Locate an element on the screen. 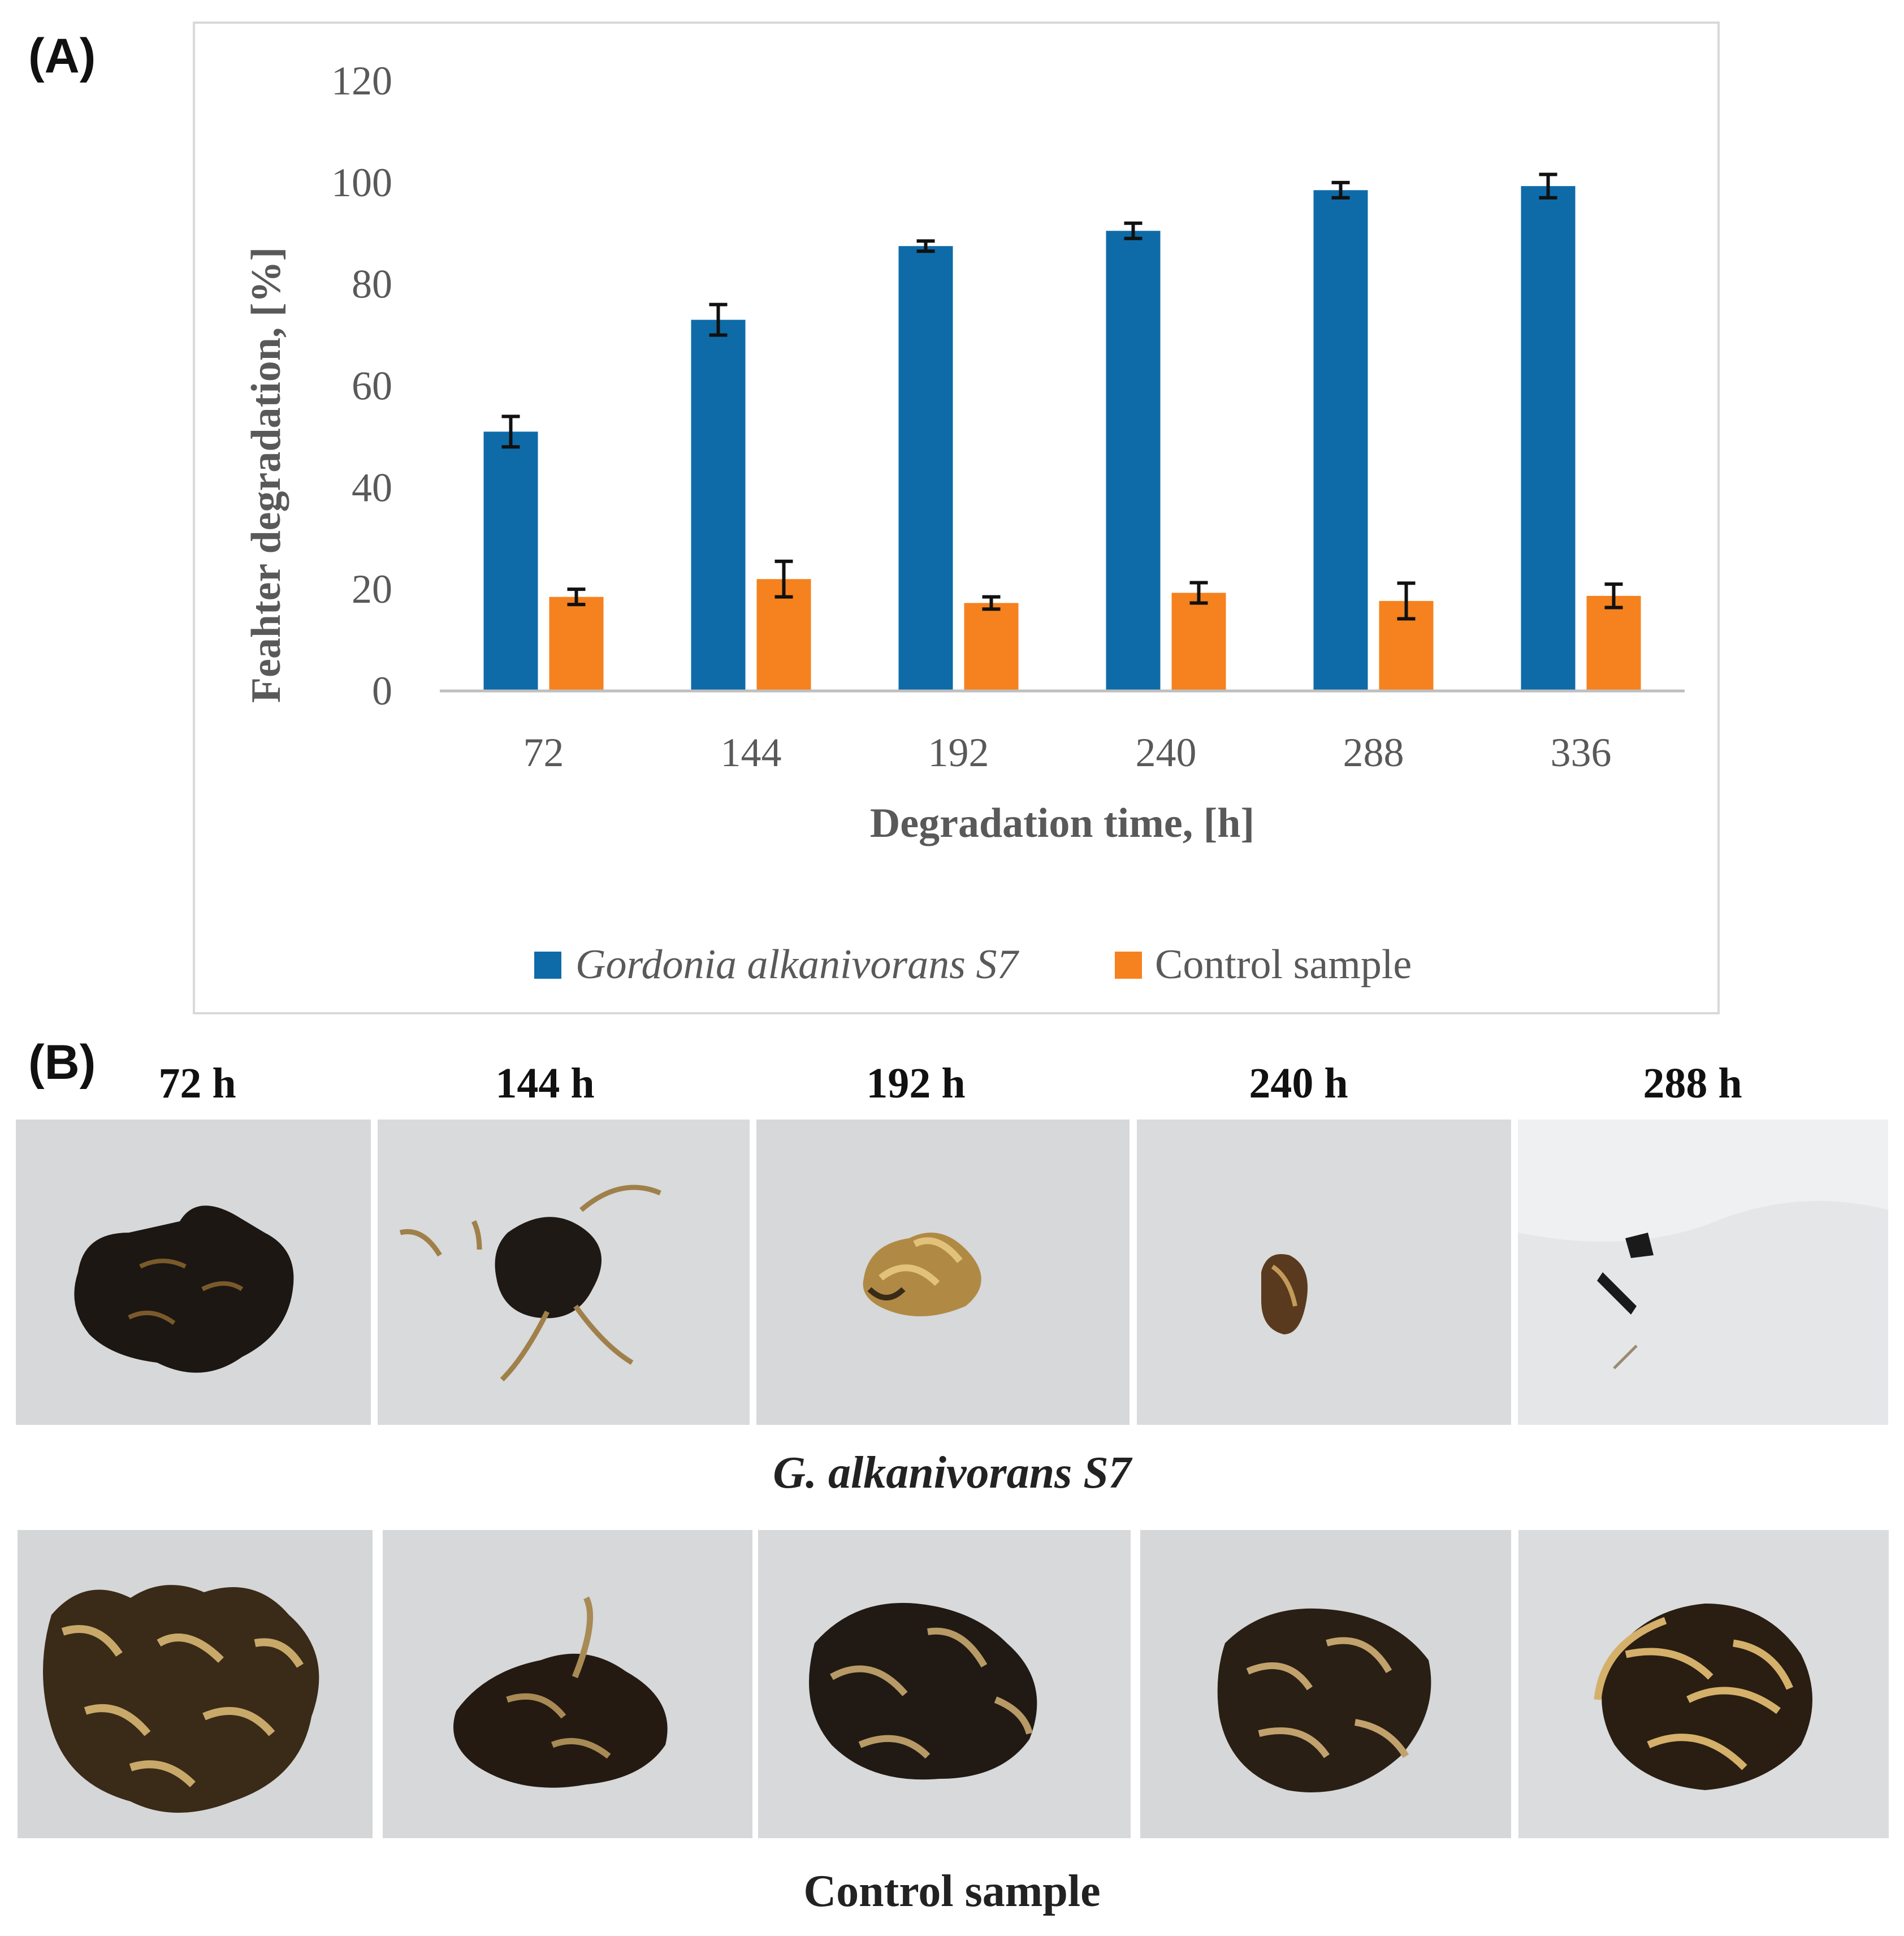 Image resolution: width=1904 pixels, height=1936 pixels. time-label-288h: 288 h is located at coordinates (1692, 1084).